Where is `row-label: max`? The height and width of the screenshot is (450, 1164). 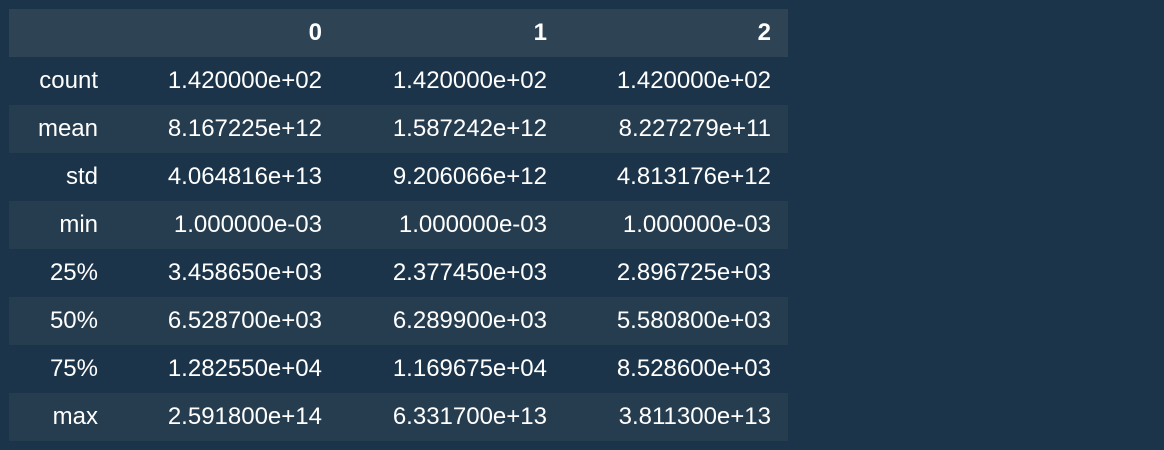
row-label: max is located at coordinates (62, 417).